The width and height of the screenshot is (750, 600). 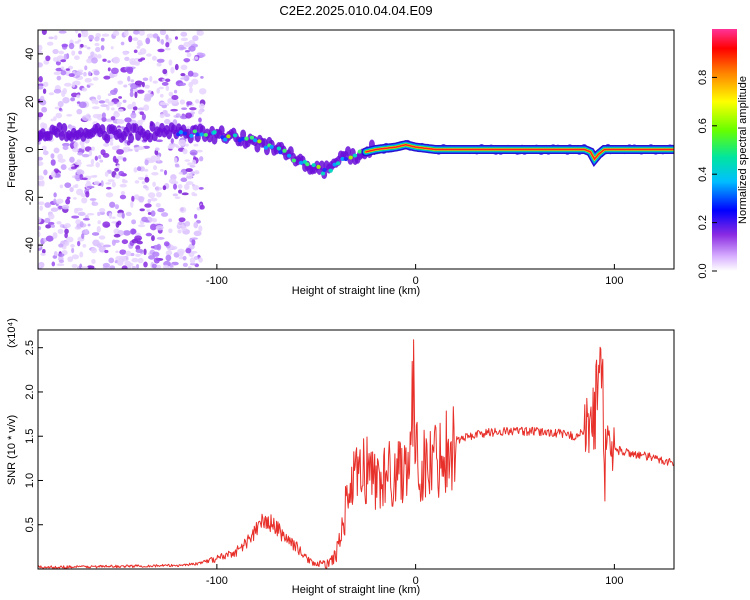 What do you see at coordinates (703, 270) in the screenshot?
I see `colorbar-tick-label: 0.0` at bounding box center [703, 270].